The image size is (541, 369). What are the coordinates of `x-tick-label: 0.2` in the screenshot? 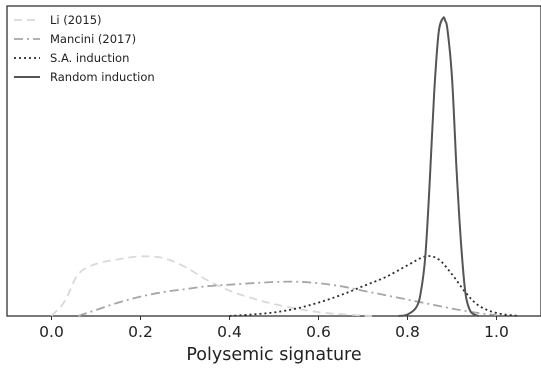 It's located at (140, 332).